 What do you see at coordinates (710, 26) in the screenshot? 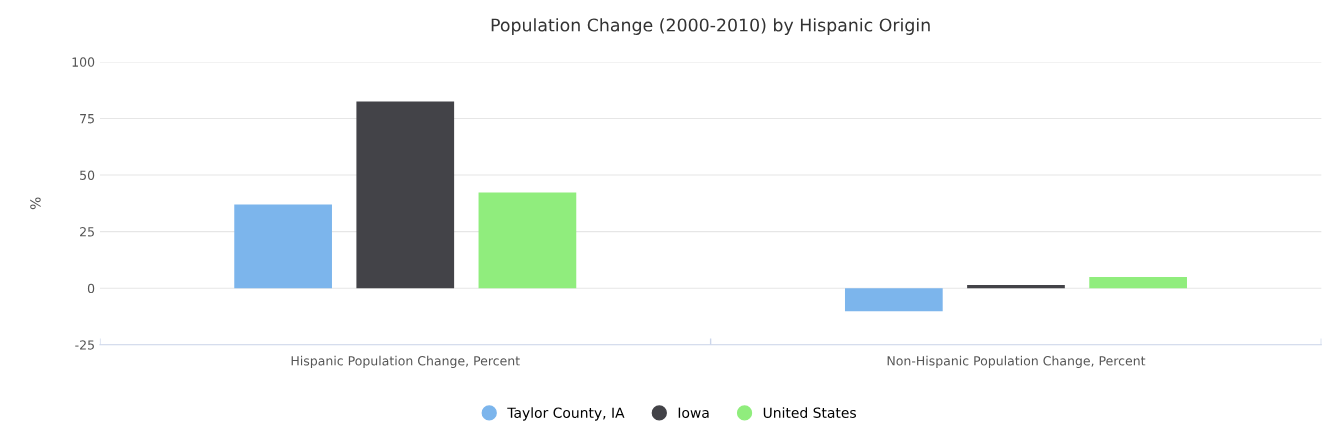
I see `chart-title: Population Change (2000-2010) by Hispanic Origin` at bounding box center [710, 26].